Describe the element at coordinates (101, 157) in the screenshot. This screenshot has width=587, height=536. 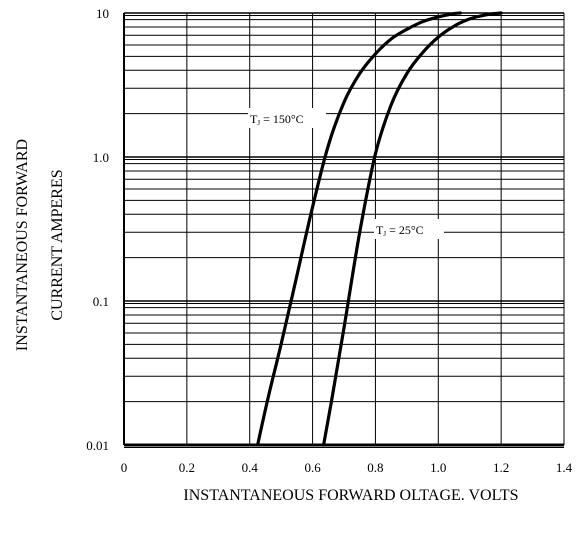
I see `y-tick-label: 1.0` at that location.